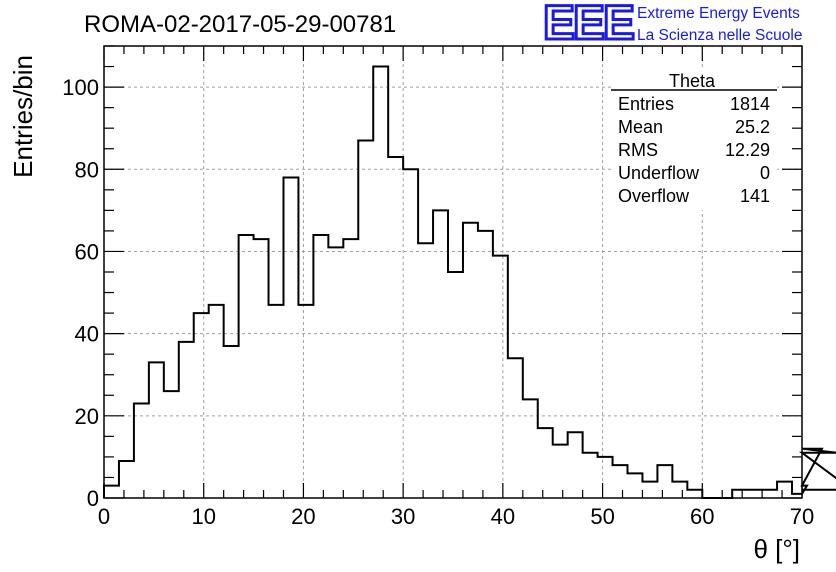  I want to click on eee-logo-mark: EEE, so click(588, 25).